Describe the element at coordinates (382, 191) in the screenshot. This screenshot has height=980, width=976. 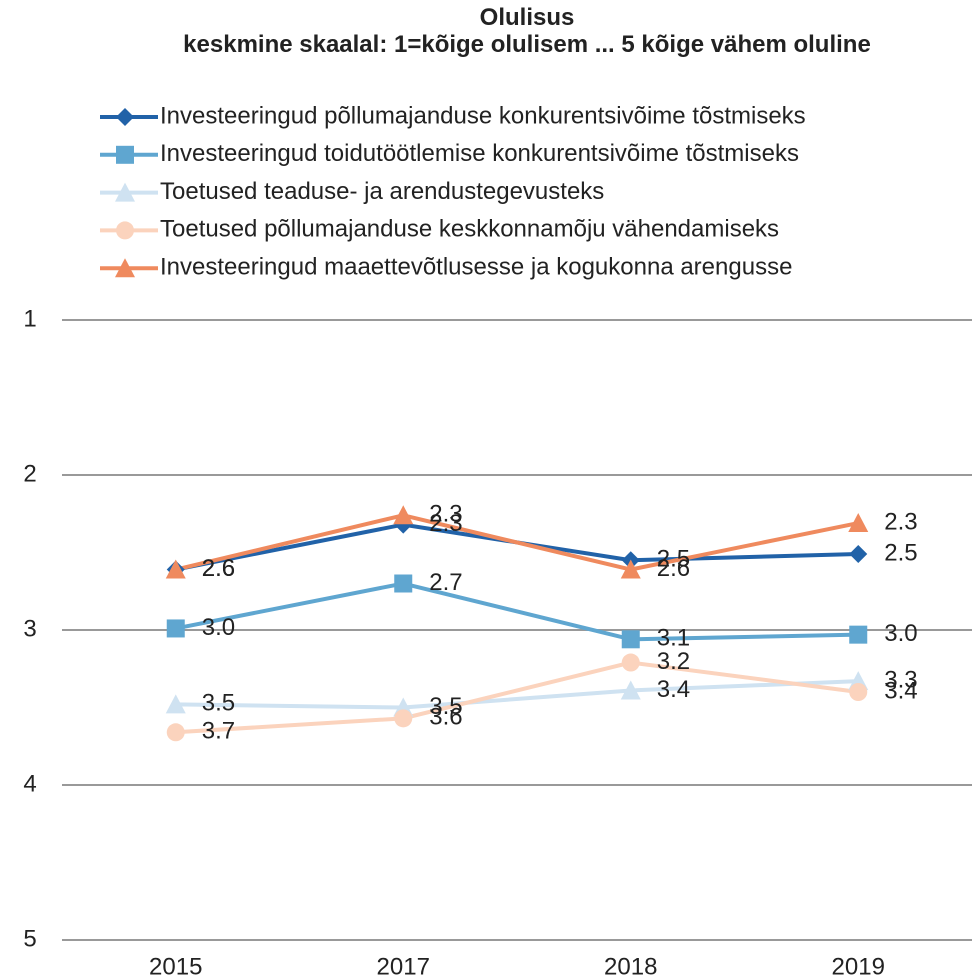
I see `legend-label: Toetused teaduse- ja arendustegevusteks` at that location.